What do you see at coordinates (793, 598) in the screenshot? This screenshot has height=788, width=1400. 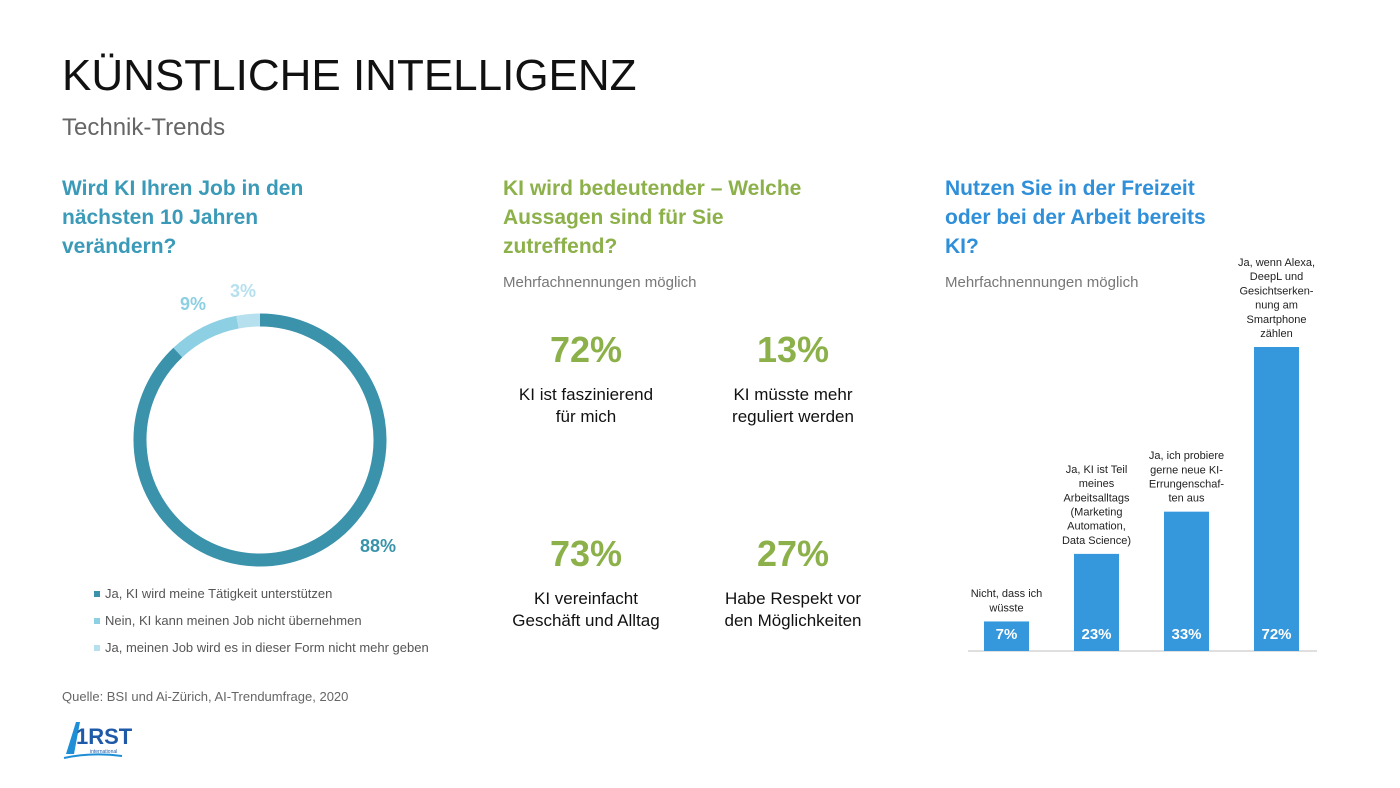 I see `stat-label-line: Habe Respekt vor` at bounding box center [793, 598].